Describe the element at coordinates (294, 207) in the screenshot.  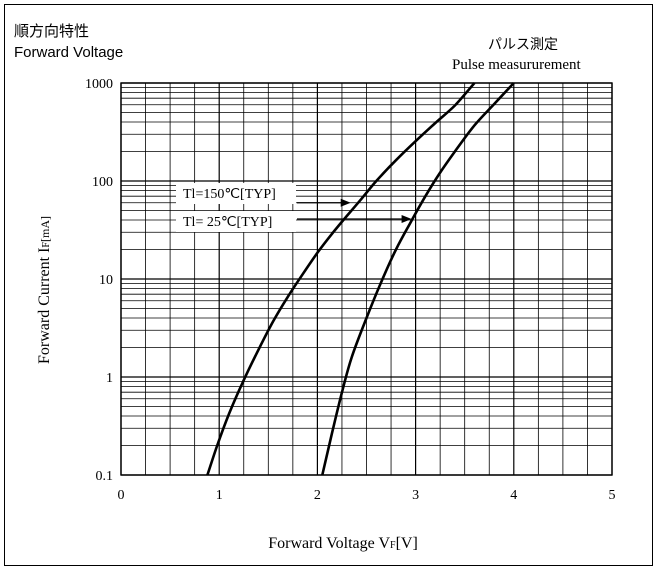
I see `annotation-group: Tl=150℃[TYP] Tl= 25℃[TYP]` at that location.